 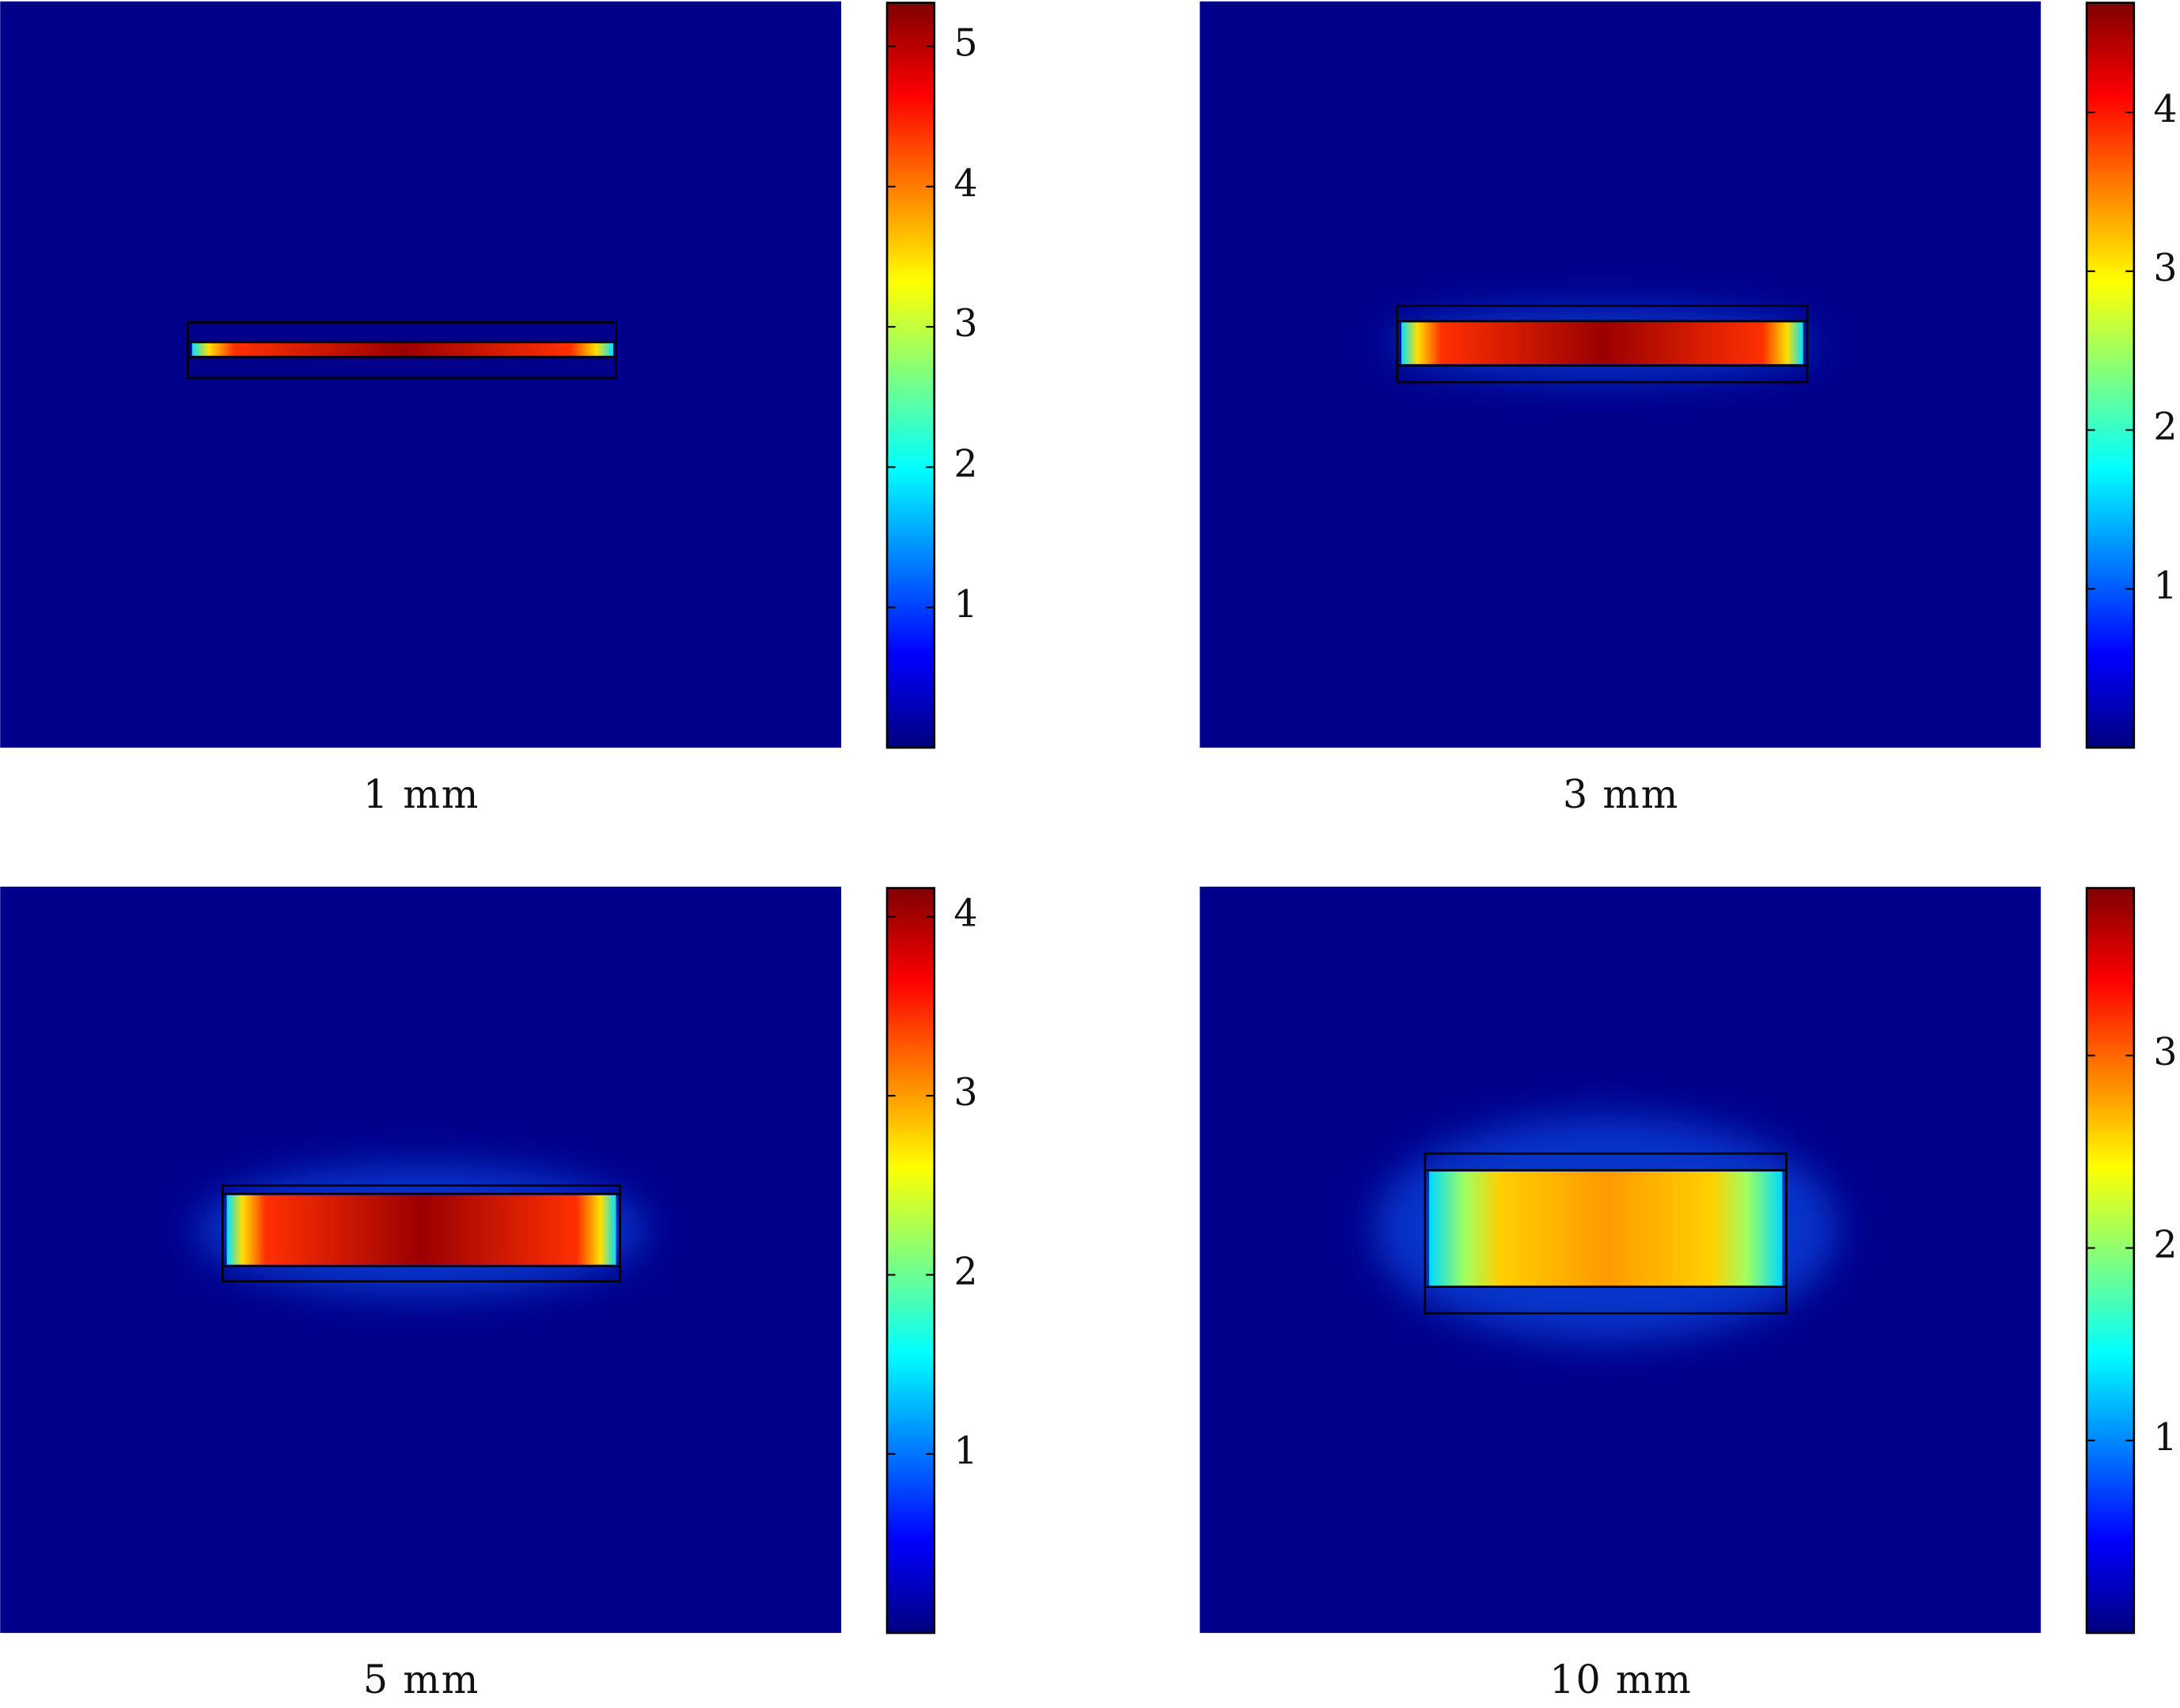 What do you see at coordinates (965, 43) in the screenshot?
I see `colorbar-tick-label: 5` at bounding box center [965, 43].